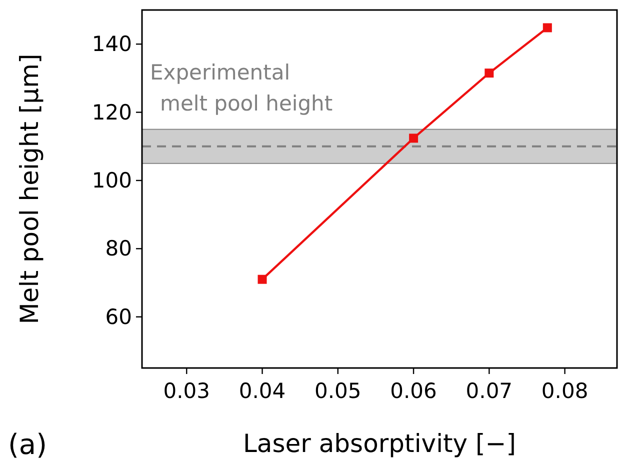  I want to click on y-tick-label: 120, so click(112, 112).